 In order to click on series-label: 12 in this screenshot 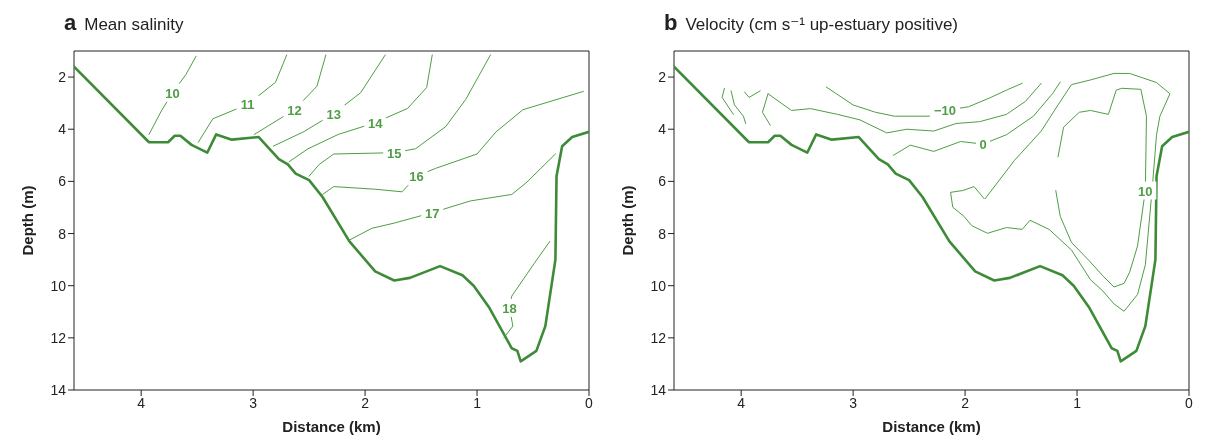, I will do `click(294, 110)`.